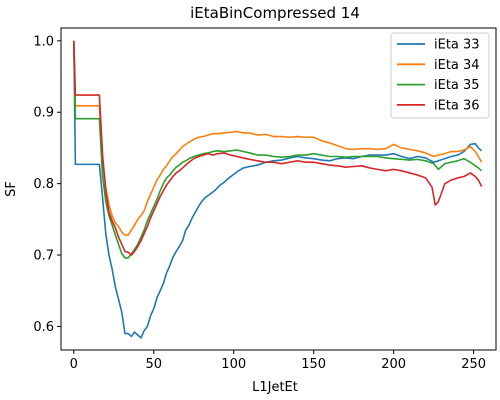 This screenshot has width=500, height=400. What do you see at coordinates (457, 65) in the screenshot?
I see `legend-label-2: iEta 34` at bounding box center [457, 65].